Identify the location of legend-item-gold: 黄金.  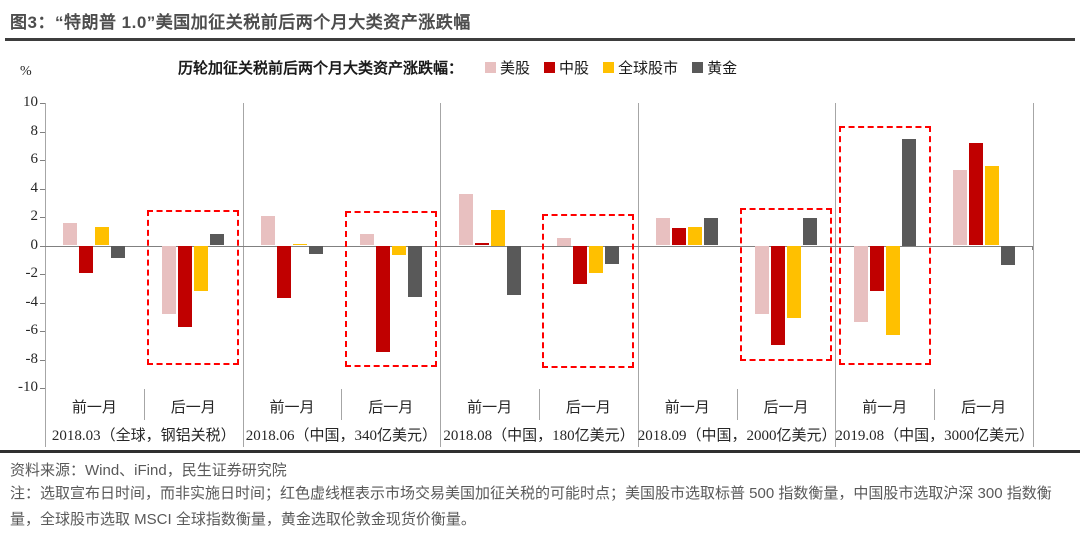
(714, 67).